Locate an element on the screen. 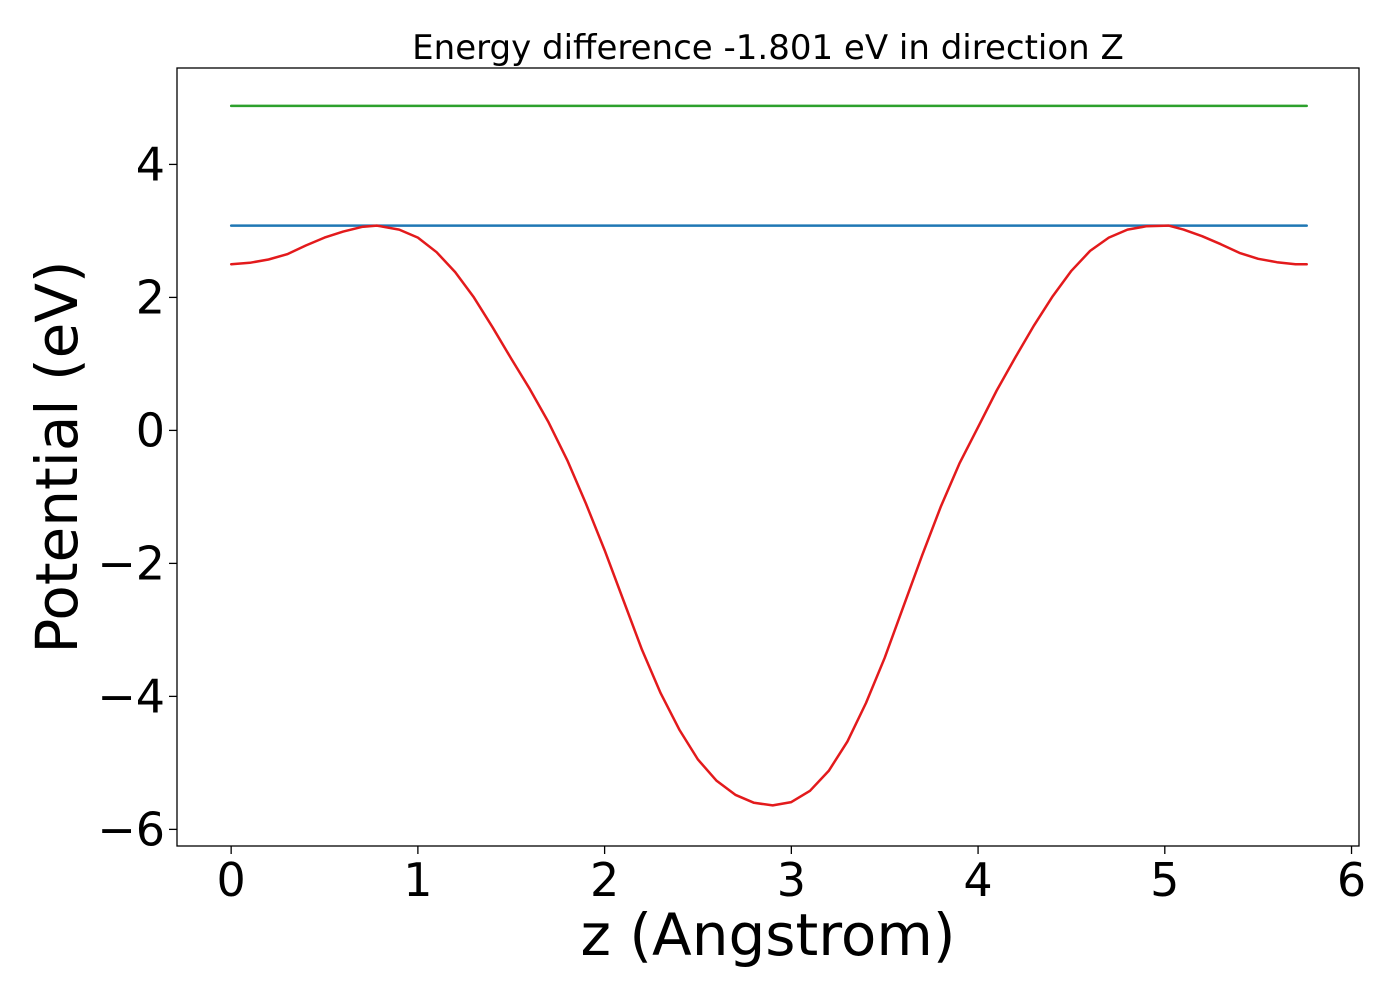 This screenshot has width=1400, height=1000. x-tick-label: 2 is located at coordinates (604, 880).